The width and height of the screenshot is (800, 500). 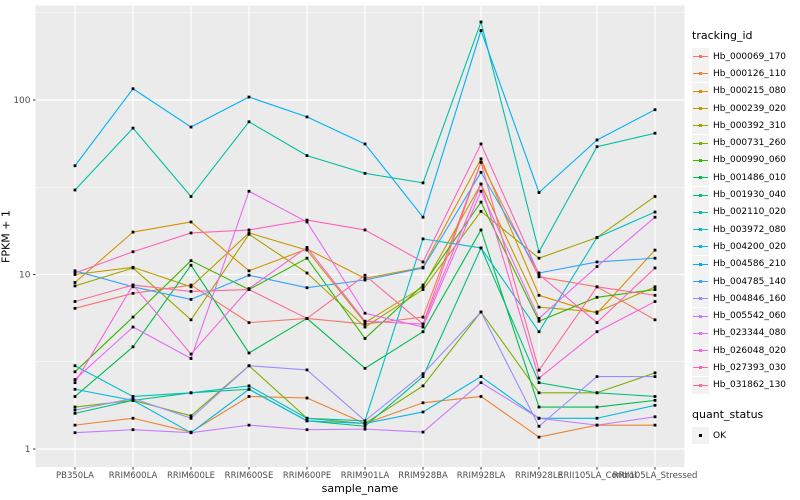 What do you see at coordinates (745, 109) in the screenshot?
I see `legend-item: Hb_000239_020` at bounding box center [745, 109].